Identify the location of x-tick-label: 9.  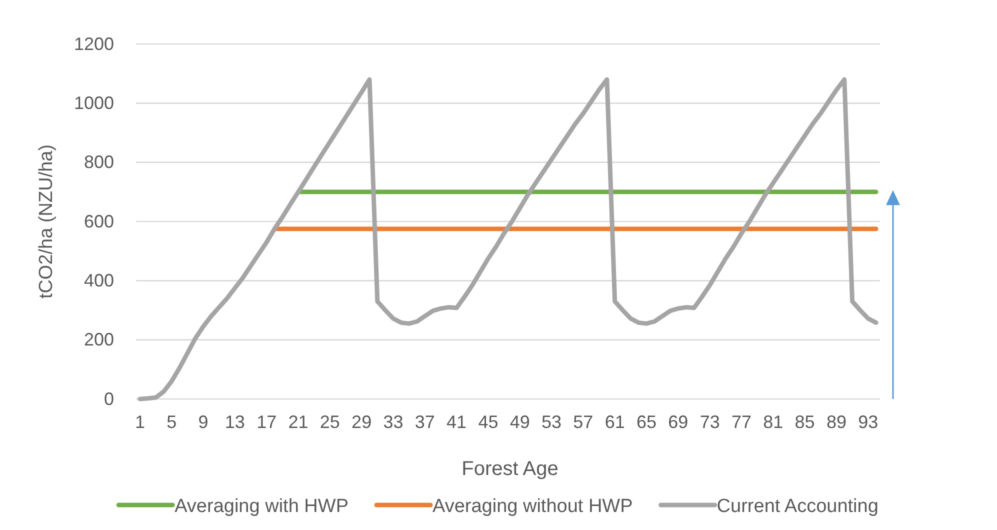
(203, 422).